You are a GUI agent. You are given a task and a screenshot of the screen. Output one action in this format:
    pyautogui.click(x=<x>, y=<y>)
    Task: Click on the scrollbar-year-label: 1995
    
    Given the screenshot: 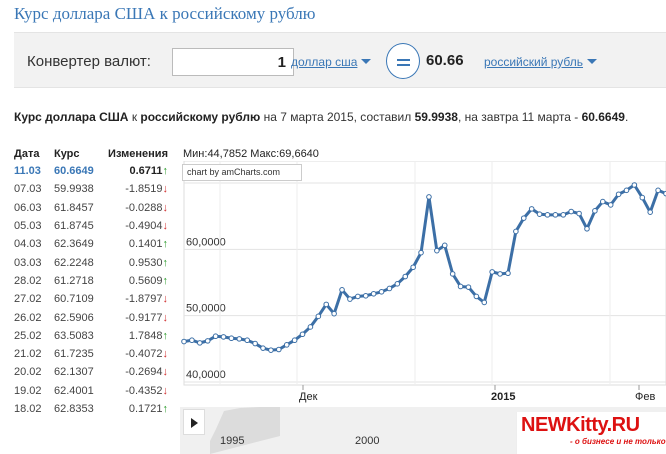 What is the action you would take?
    pyautogui.click(x=232, y=441)
    